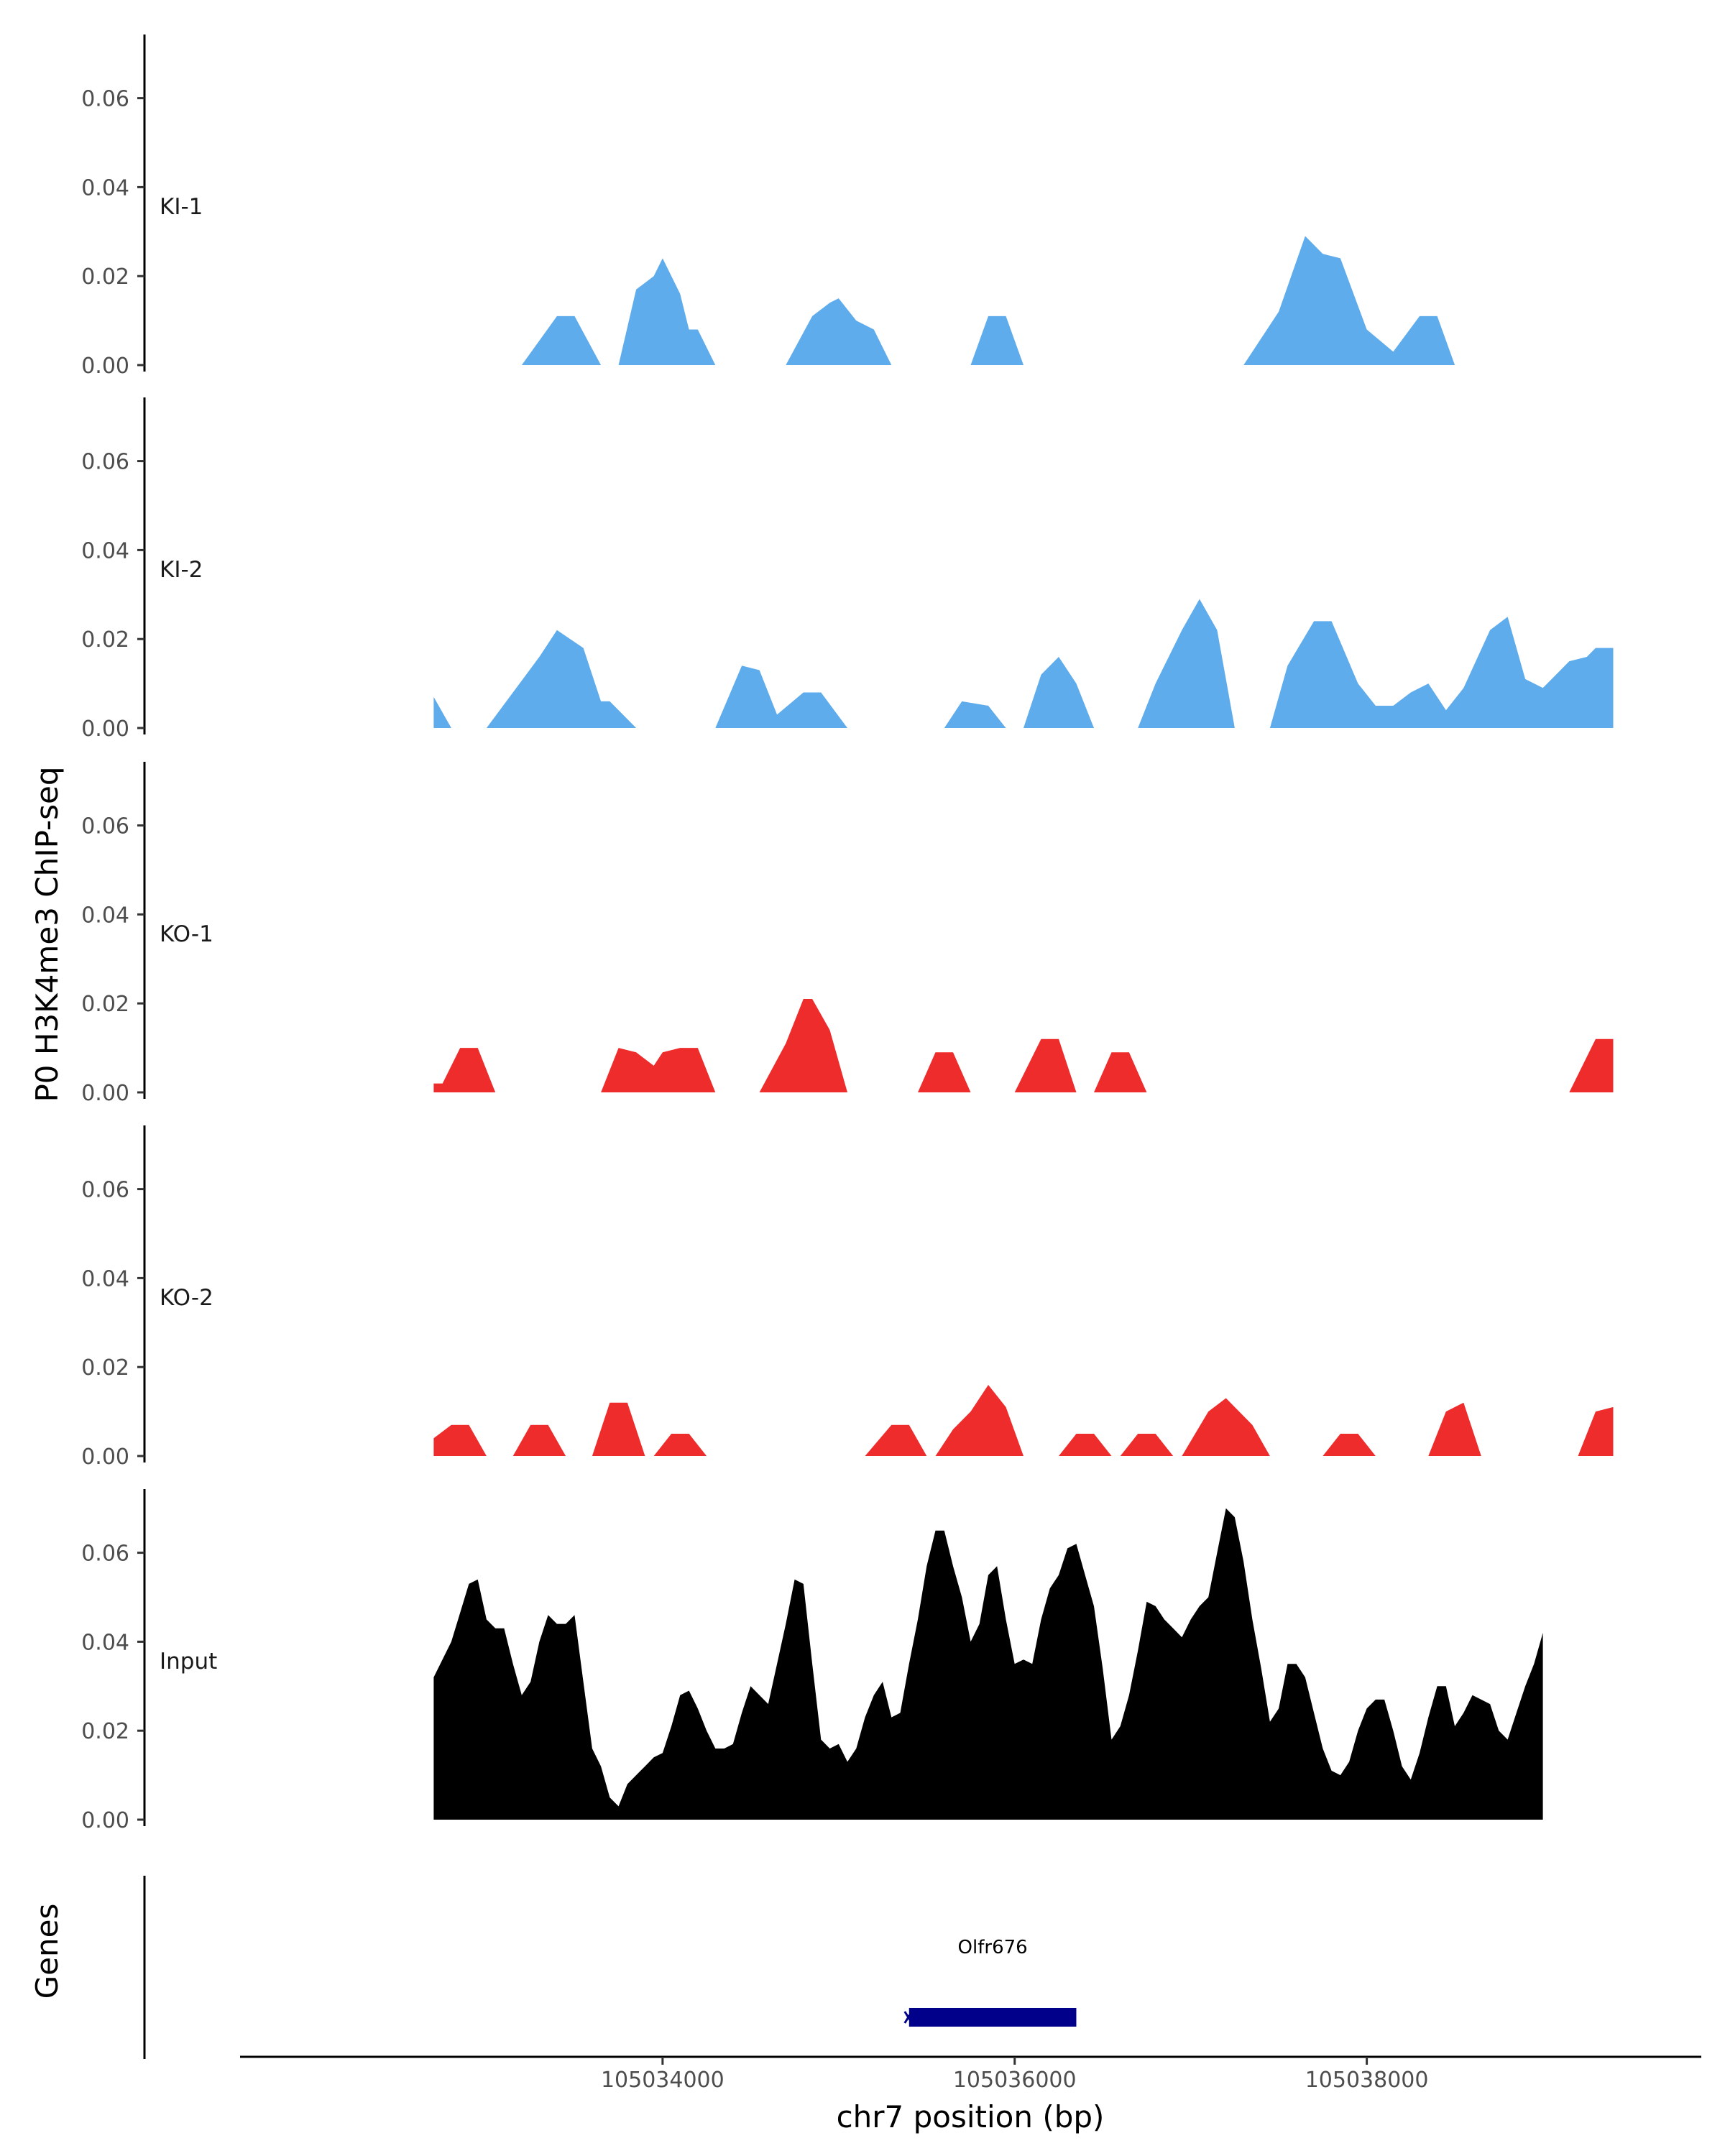 The height and width of the screenshot is (2156, 1725). What do you see at coordinates (181, 207) in the screenshot?
I see `track-label-ki-1: KI-1` at bounding box center [181, 207].